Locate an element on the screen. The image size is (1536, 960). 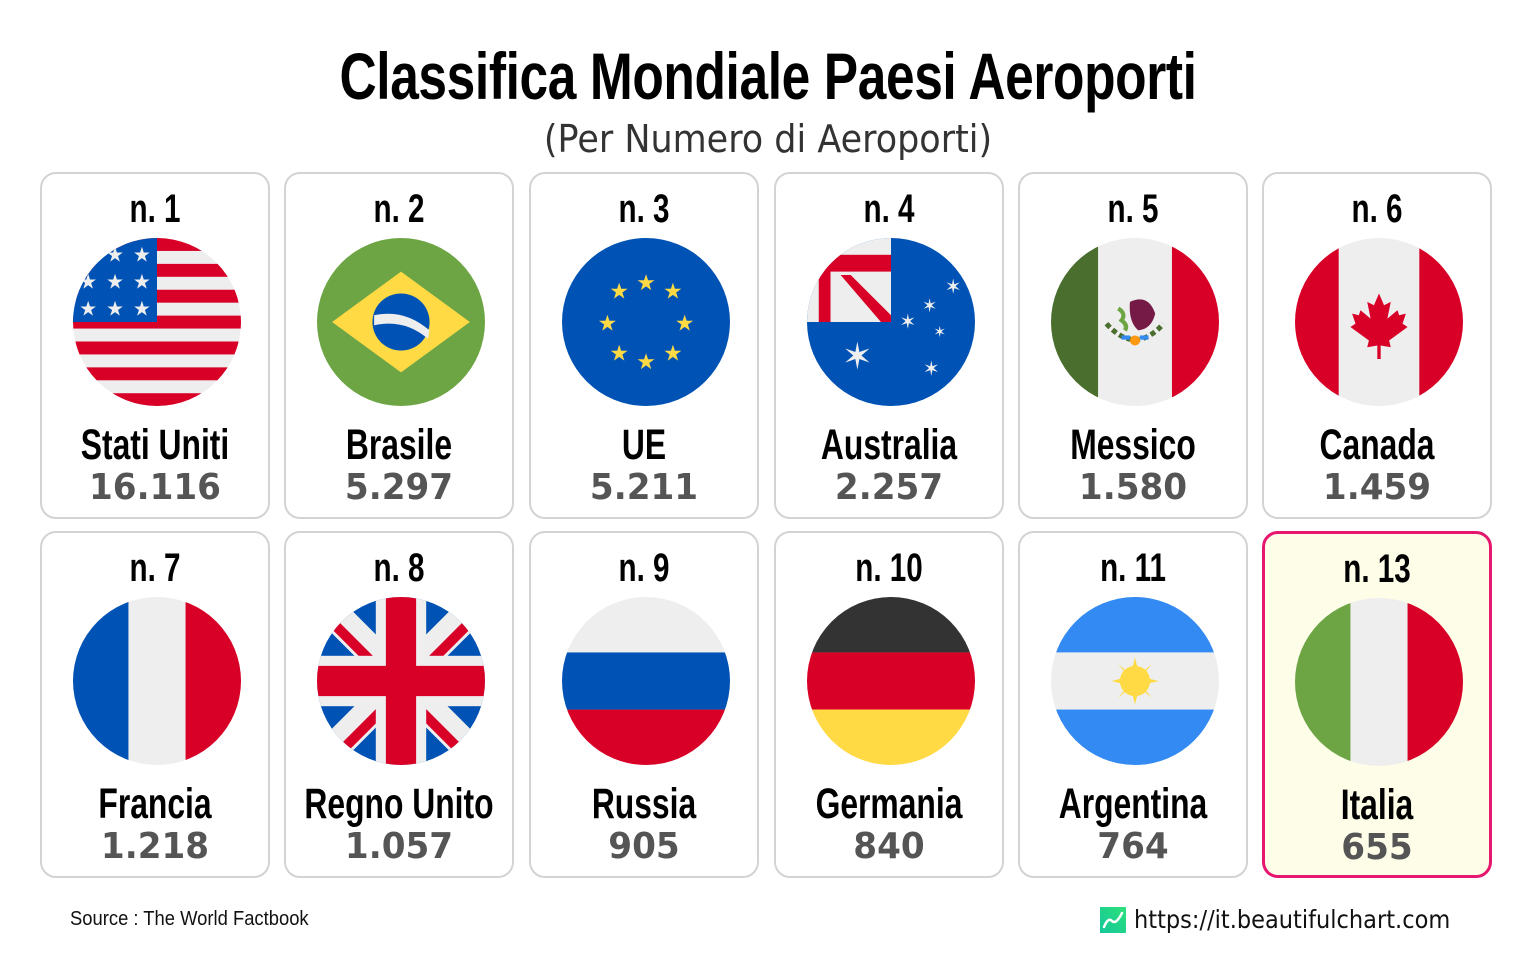
country-name: Argentina is located at coordinates (1133, 804).